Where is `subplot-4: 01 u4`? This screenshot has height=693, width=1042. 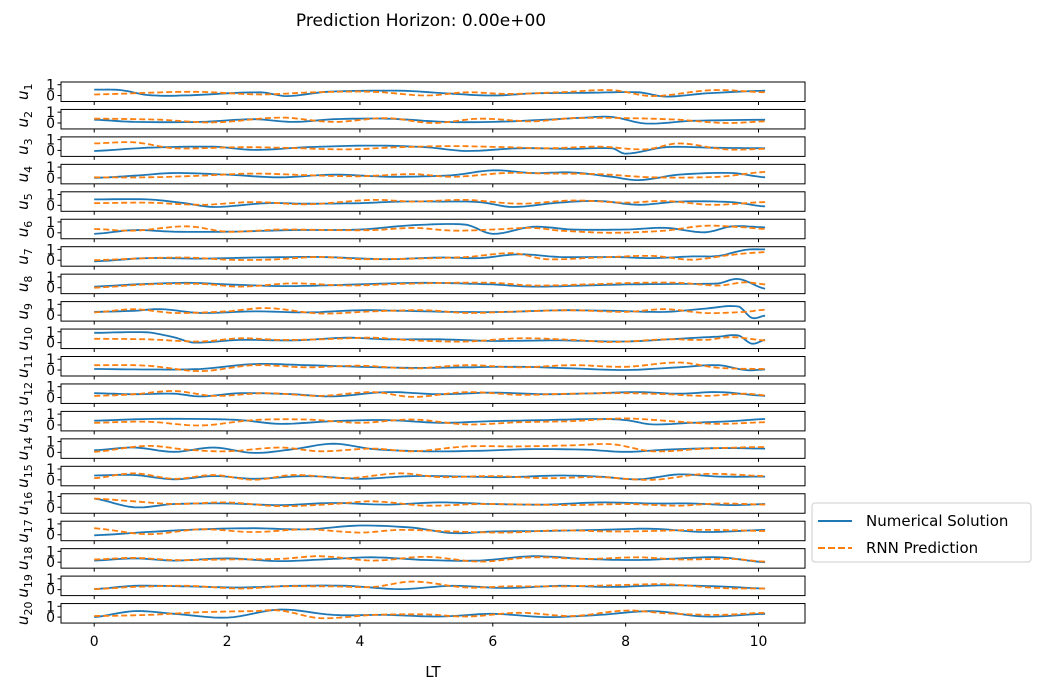 subplot-4: 01 u4 is located at coordinates (410, 174).